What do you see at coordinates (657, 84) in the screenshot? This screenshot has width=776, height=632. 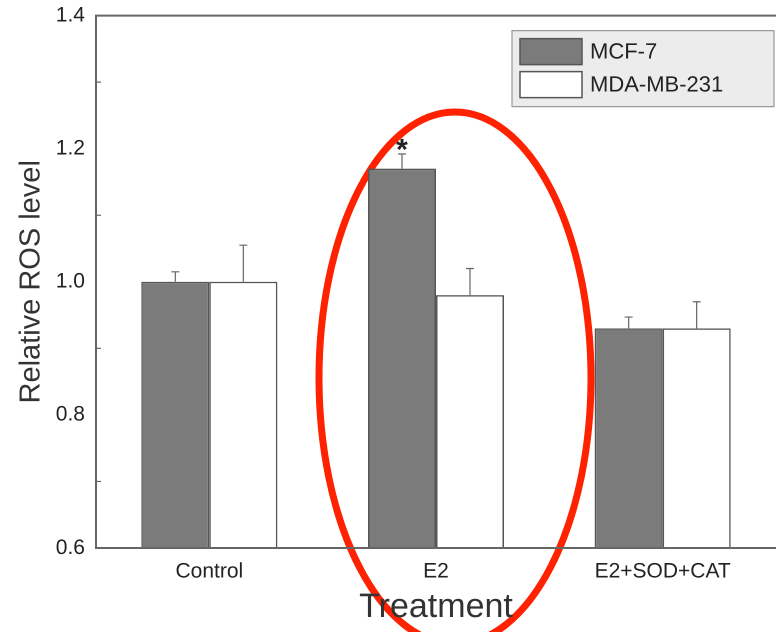 I see `legend-label: MDA-MB-231` at bounding box center [657, 84].